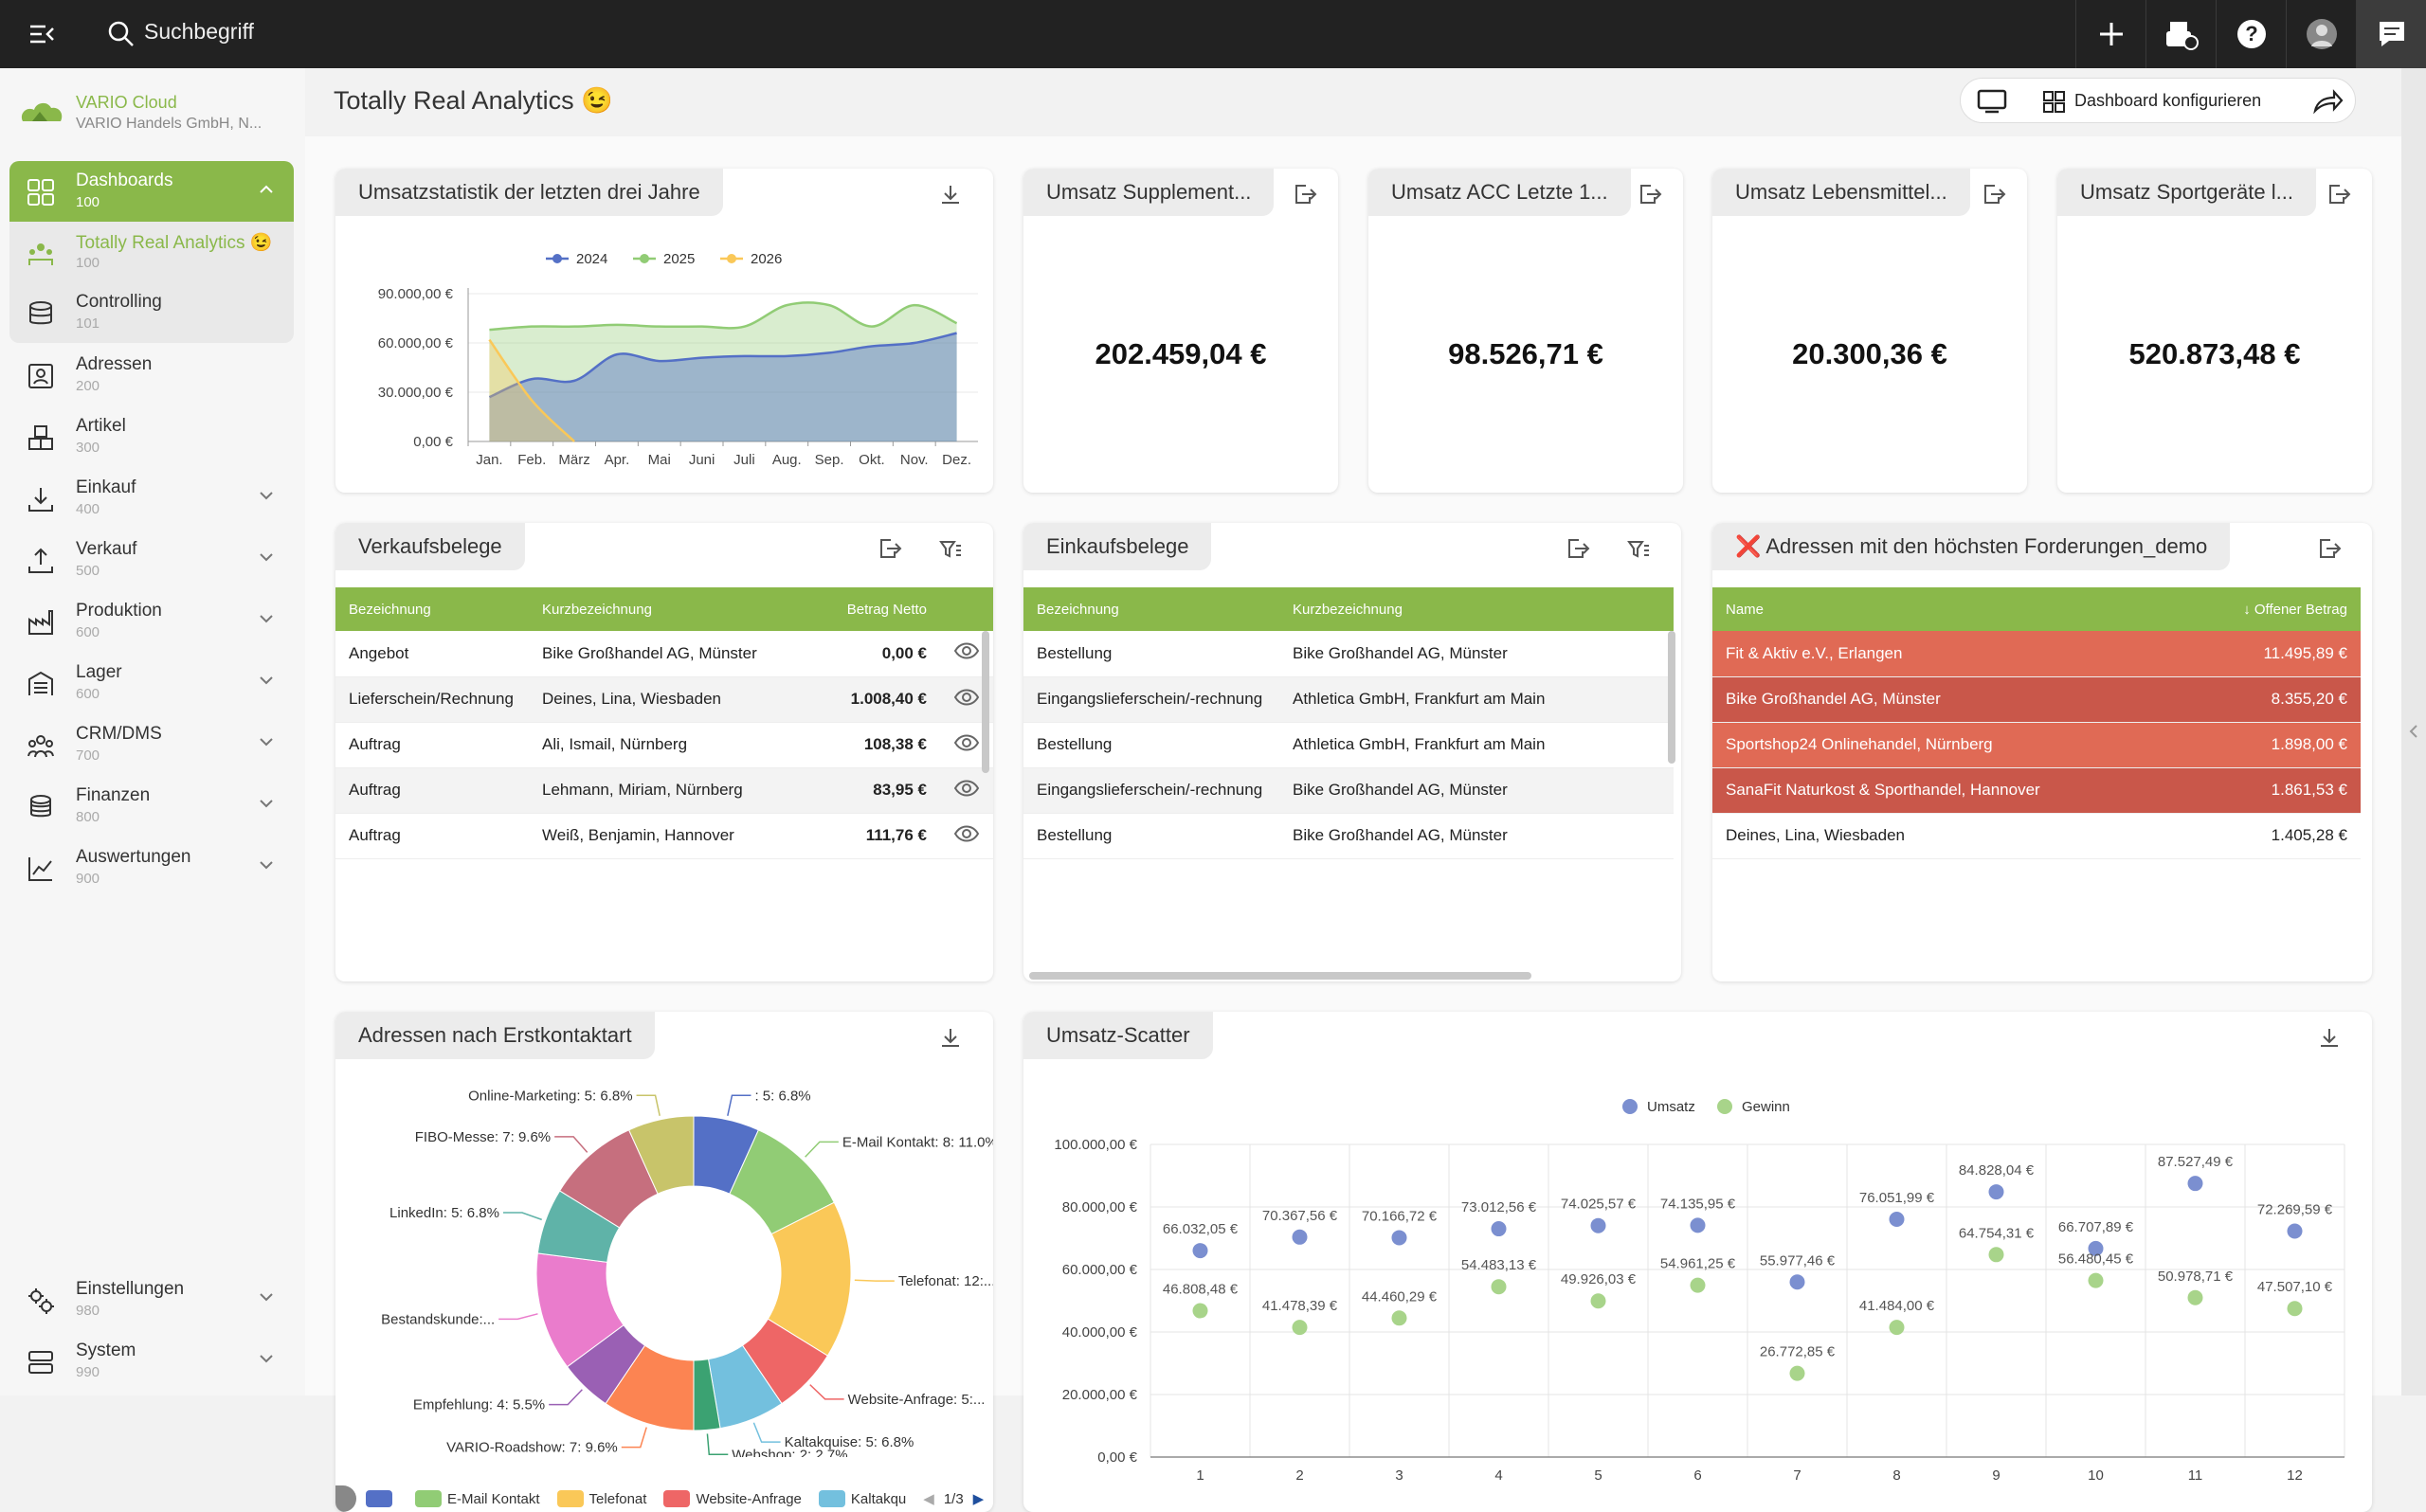  Describe the element at coordinates (199, 31) in the screenshot. I see `search-input: Suchbegriff` at that location.